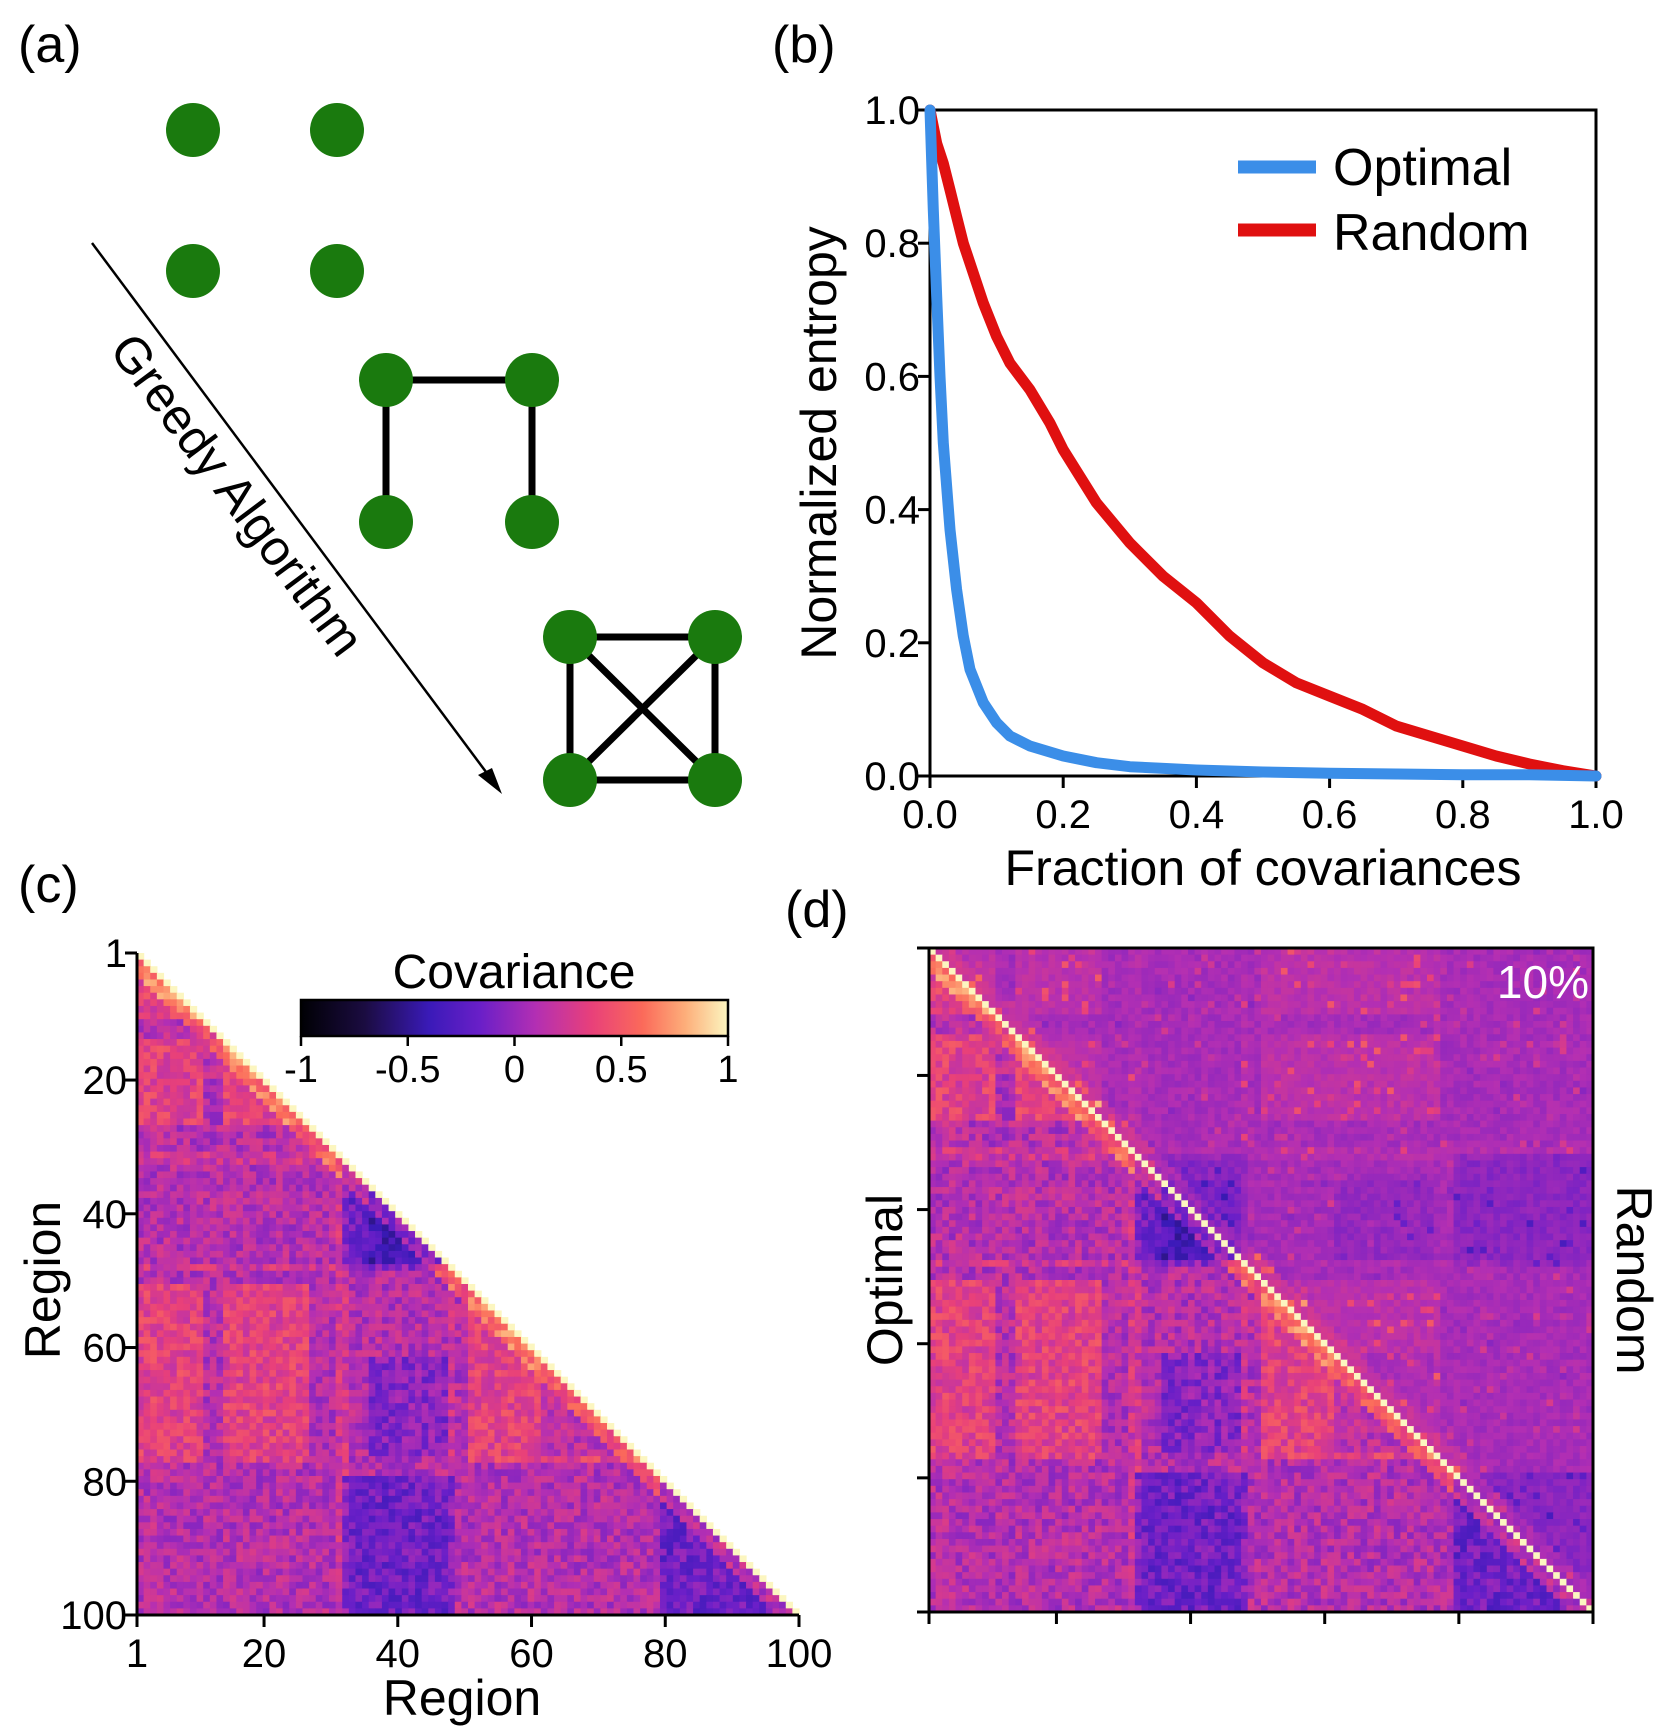 This screenshot has height=1735, width=1659. What do you see at coordinates (570, 637) in the screenshot?
I see `node` at bounding box center [570, 637].